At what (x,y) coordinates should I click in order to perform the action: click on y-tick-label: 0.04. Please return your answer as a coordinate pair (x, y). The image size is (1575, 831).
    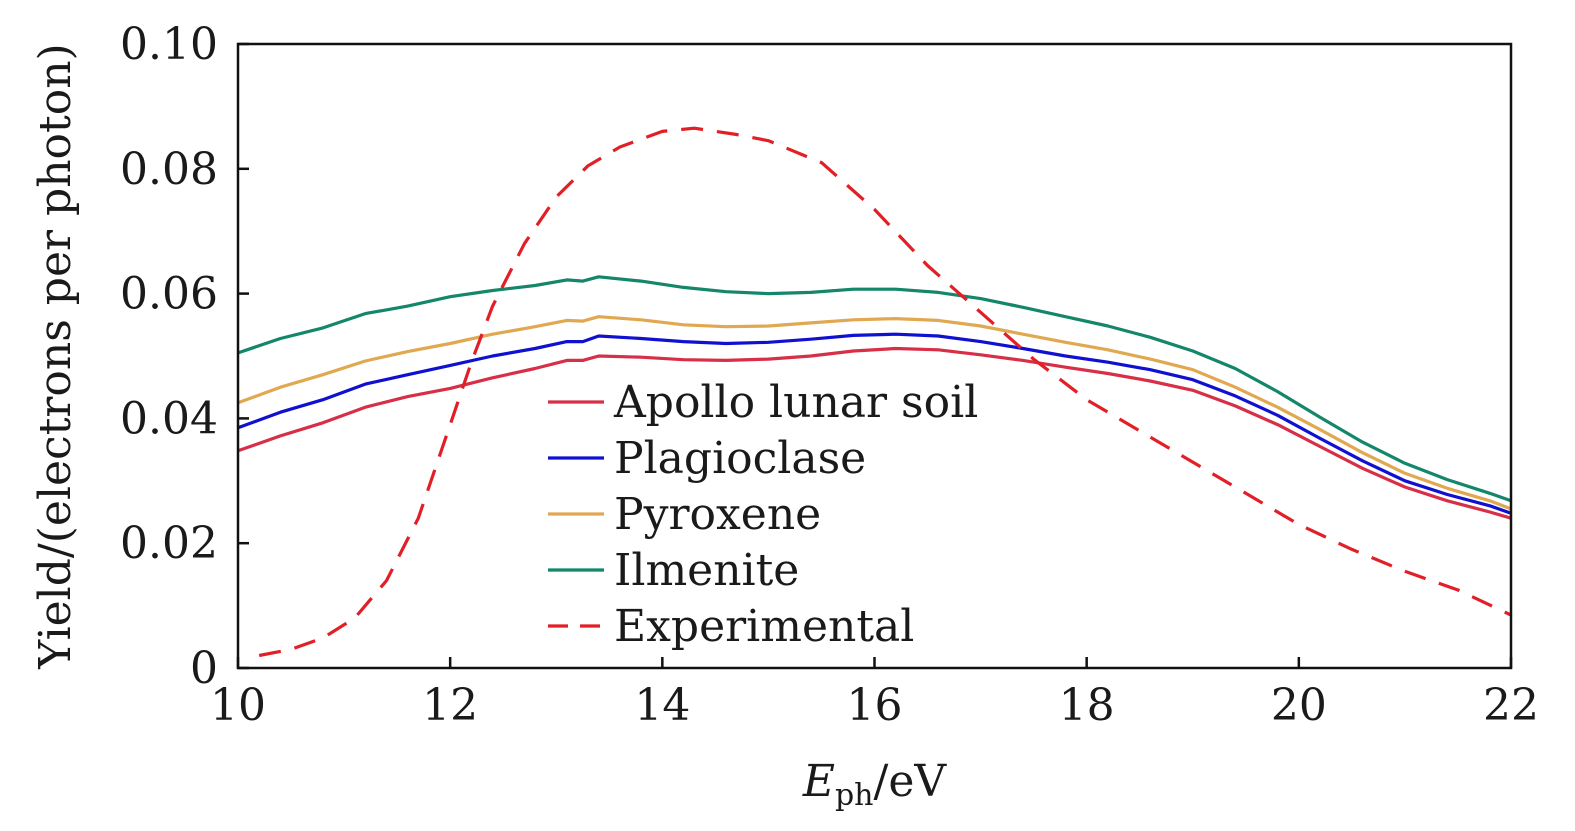
    Looking at the image, I should click on (169, 418).